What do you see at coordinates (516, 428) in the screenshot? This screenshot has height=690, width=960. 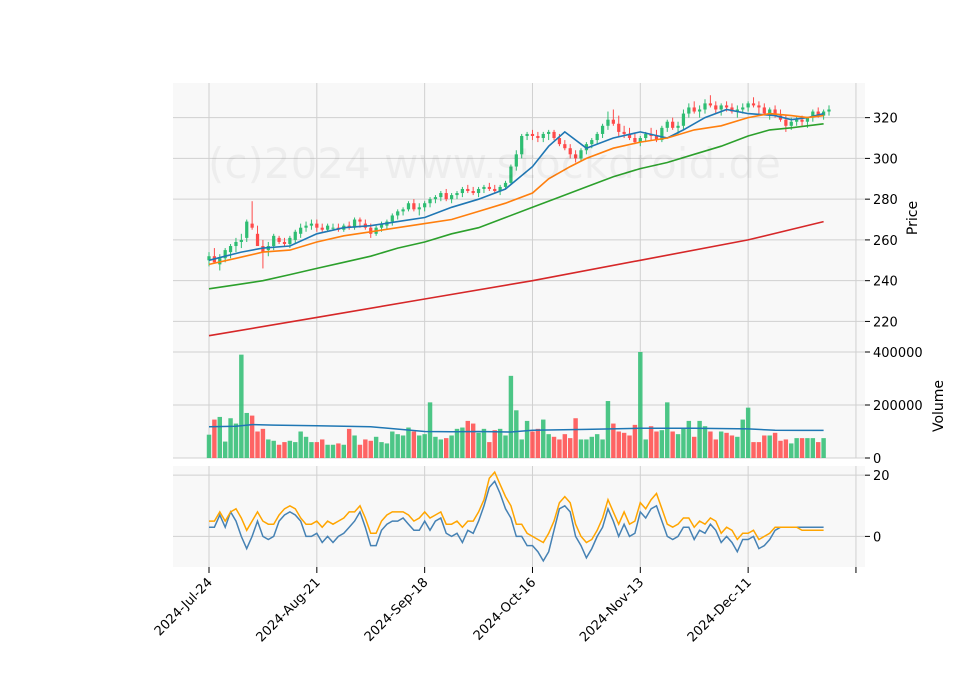 I see `volume-ma-line` at bounding box center [516, 428].